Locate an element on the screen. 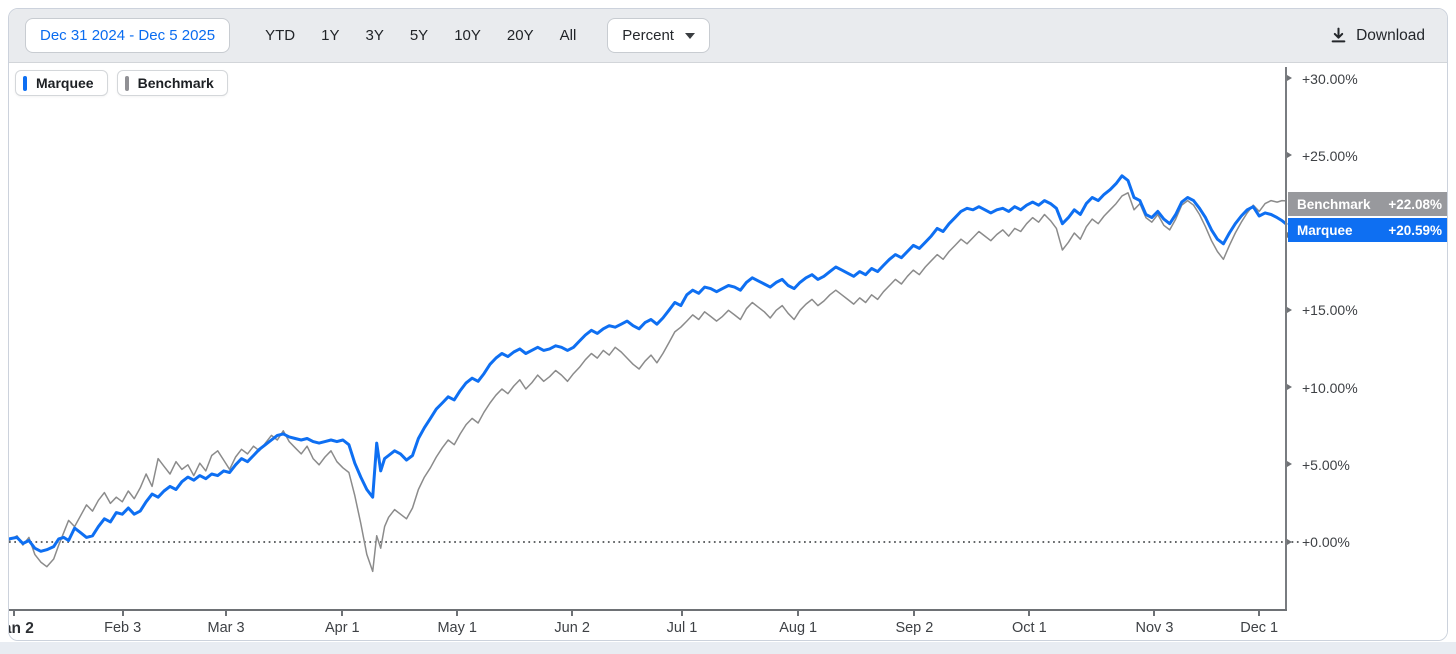 This screenshot has width=1456, height=654. period-button-ytd: YTD is located at coordinates (280, 35).